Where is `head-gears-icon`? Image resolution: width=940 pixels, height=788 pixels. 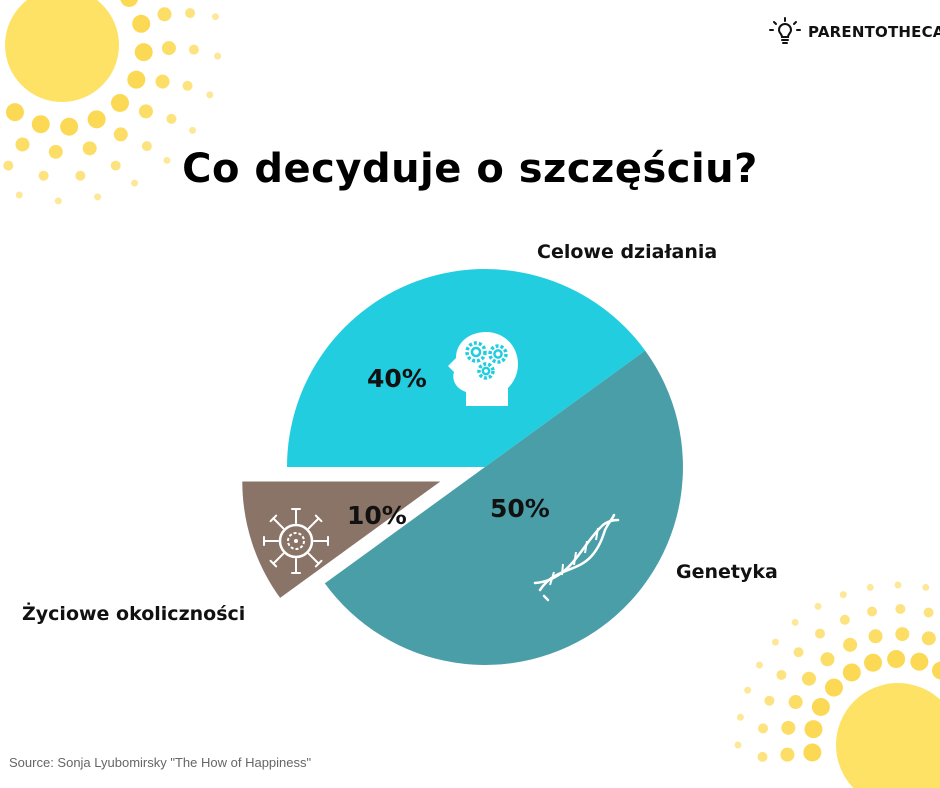
head-gears-icon is located at coordinates (483, 369).